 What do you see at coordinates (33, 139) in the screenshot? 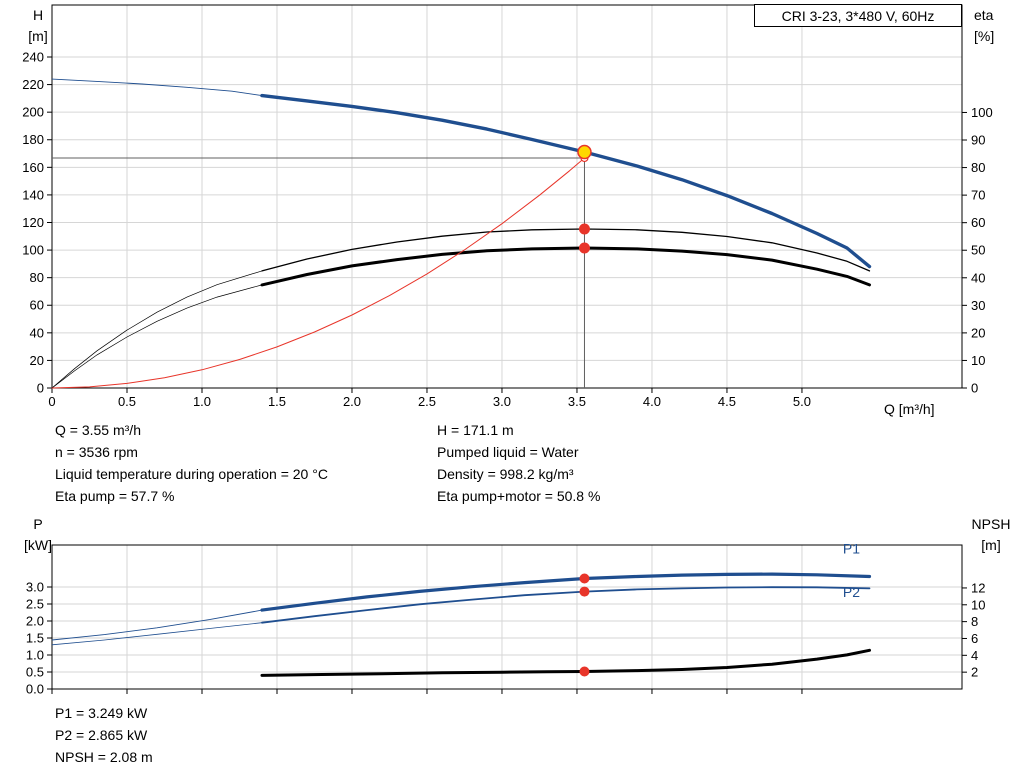
I see `y-left-tick-label: 180` at bounding box center [33, 139].